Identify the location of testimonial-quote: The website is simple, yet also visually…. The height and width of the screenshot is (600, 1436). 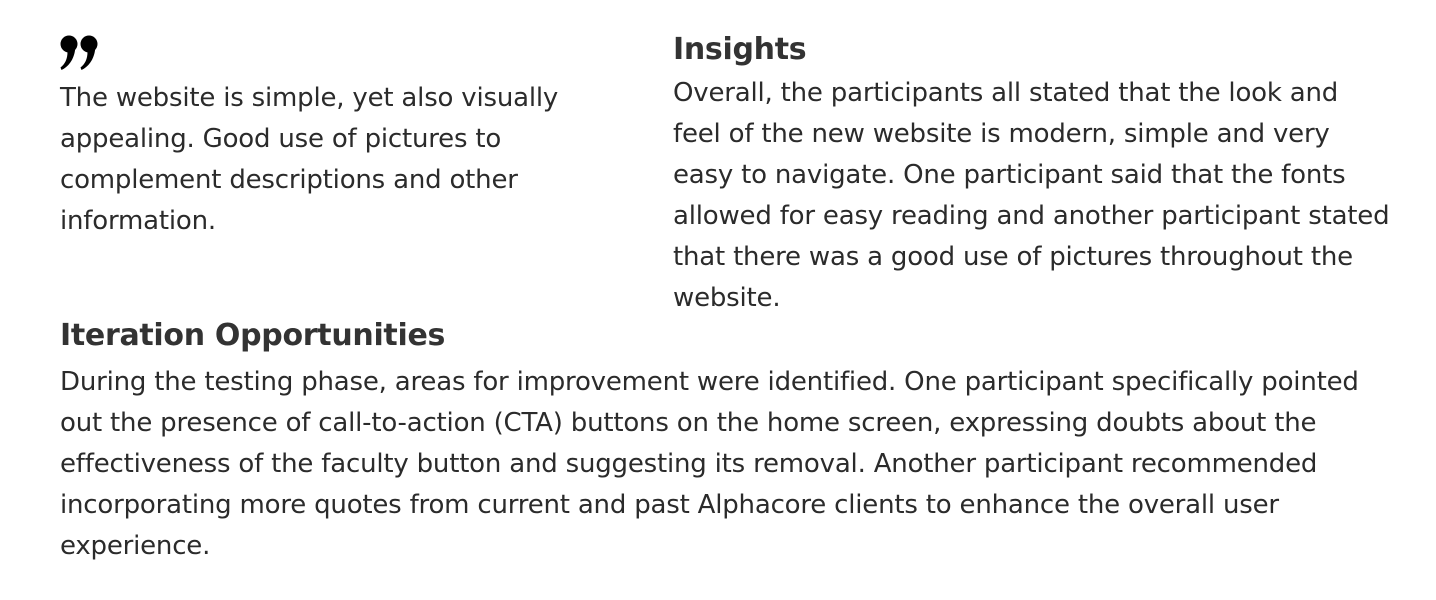
(350, 138).